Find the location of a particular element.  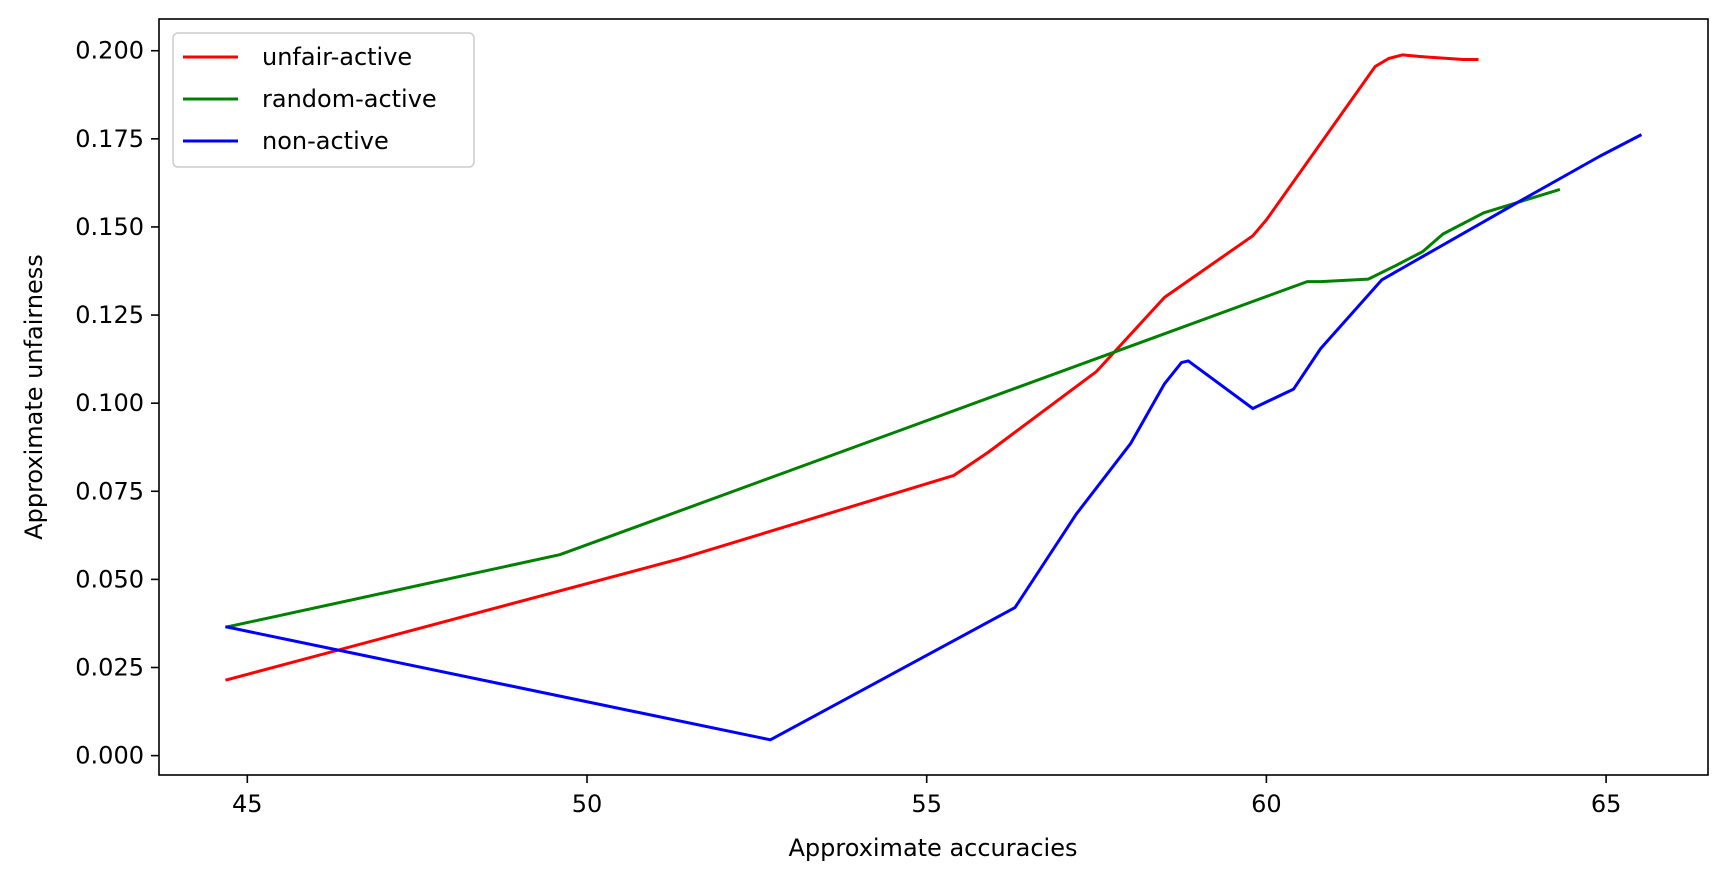

y-axis-label: Approximate unfairness is located at coordinates (34, 397).